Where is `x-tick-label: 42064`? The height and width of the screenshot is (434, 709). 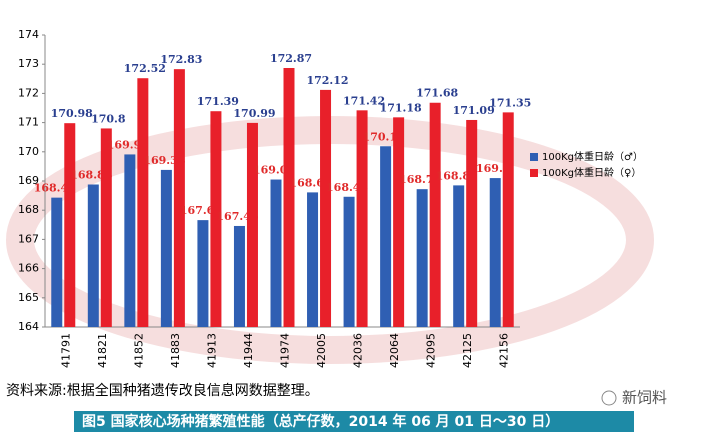
x-tick-label: 42064 is located at coordinates (394, 350).